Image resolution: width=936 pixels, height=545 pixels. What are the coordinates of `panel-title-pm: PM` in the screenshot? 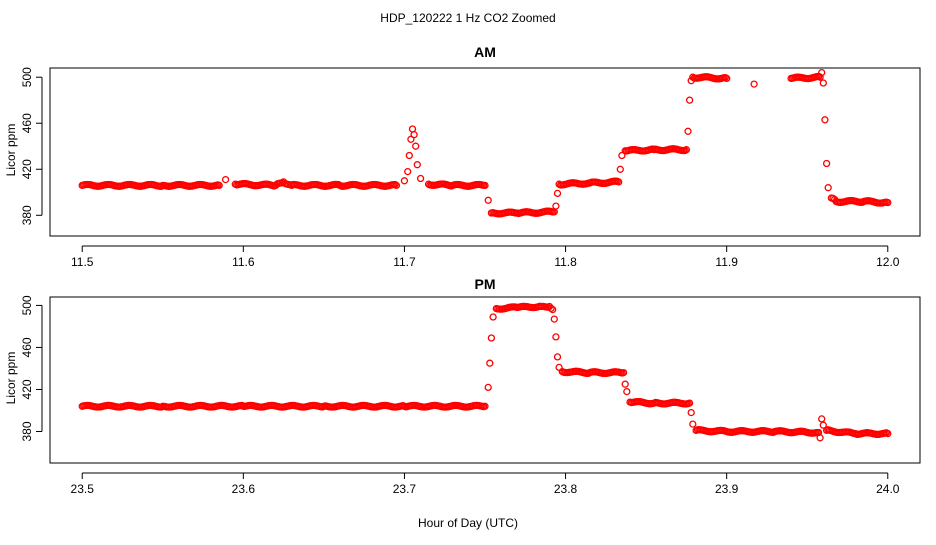 It's located at (485, 284).